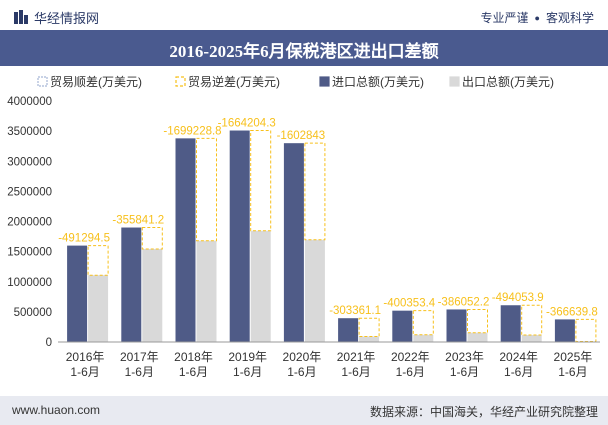 This screenshot has height=425, width=608. I want to click on data-label: -386052.2, so click(464, 302).